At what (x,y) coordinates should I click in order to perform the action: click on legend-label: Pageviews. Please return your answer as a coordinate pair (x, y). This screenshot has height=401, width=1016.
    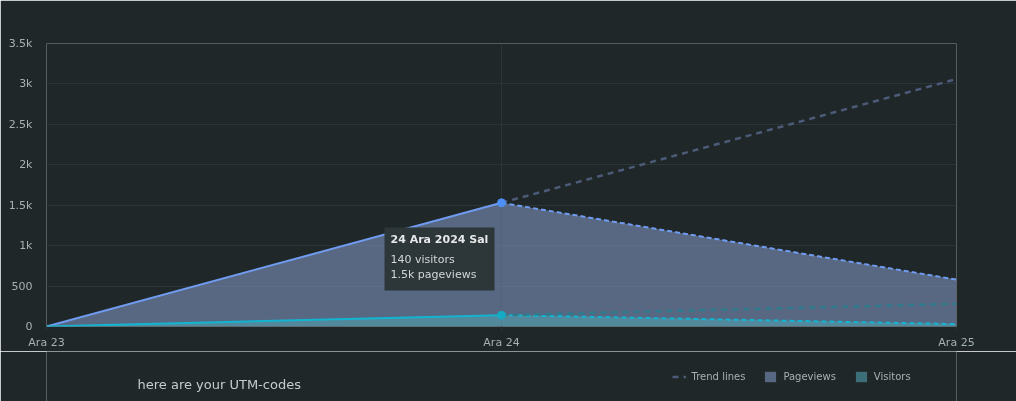
    Looking at the image, I should click on (809, 376).